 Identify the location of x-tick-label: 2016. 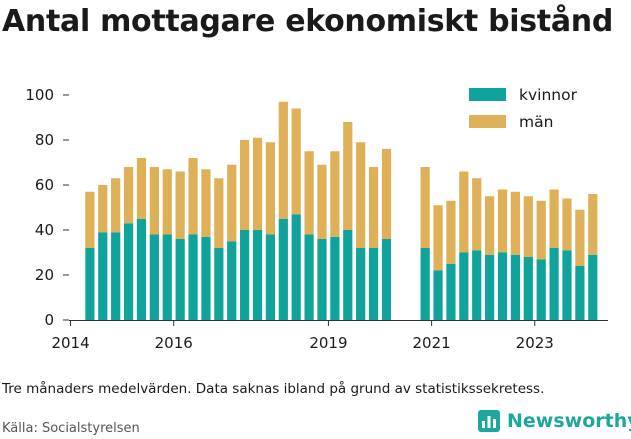
(174, 343).